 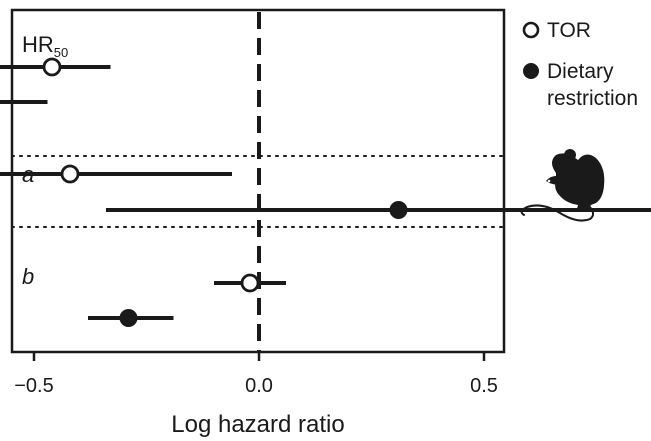 I want to click on panel-labels: HR50ab, so click(x=45, y=160).